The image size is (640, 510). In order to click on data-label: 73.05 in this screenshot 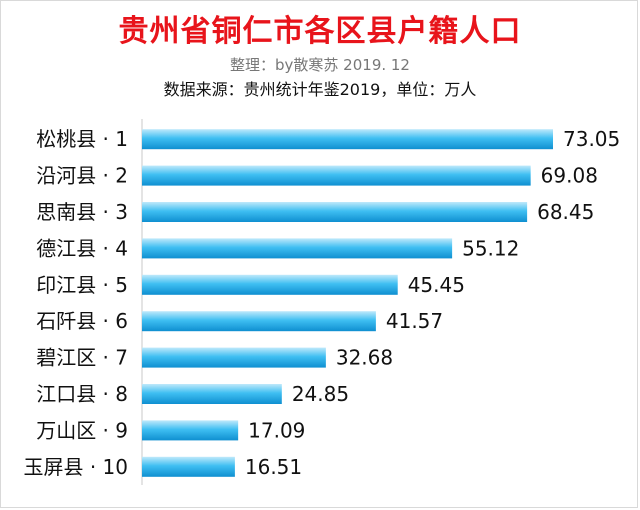, I will do `click(591, 139)`.